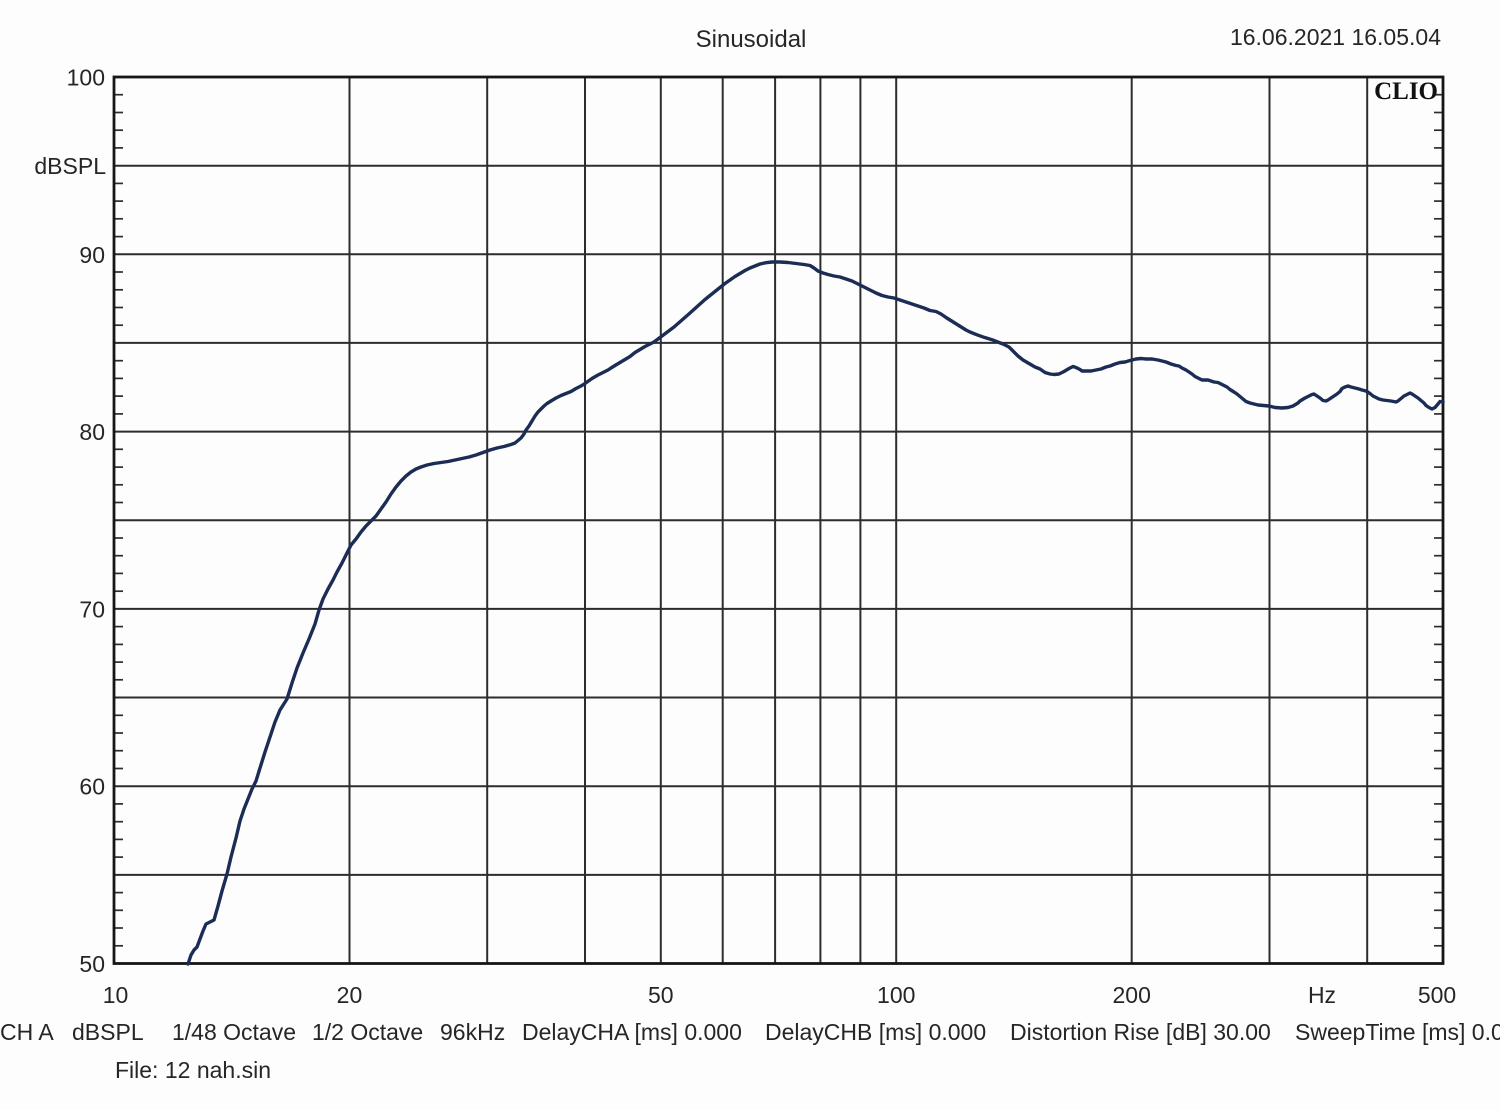 Image resolution: width=1500 pixels, height=1115 pixels. Describe the element at coordinates (27, 1032) in the screenshot. I see `svg-text: CH A` at that location.